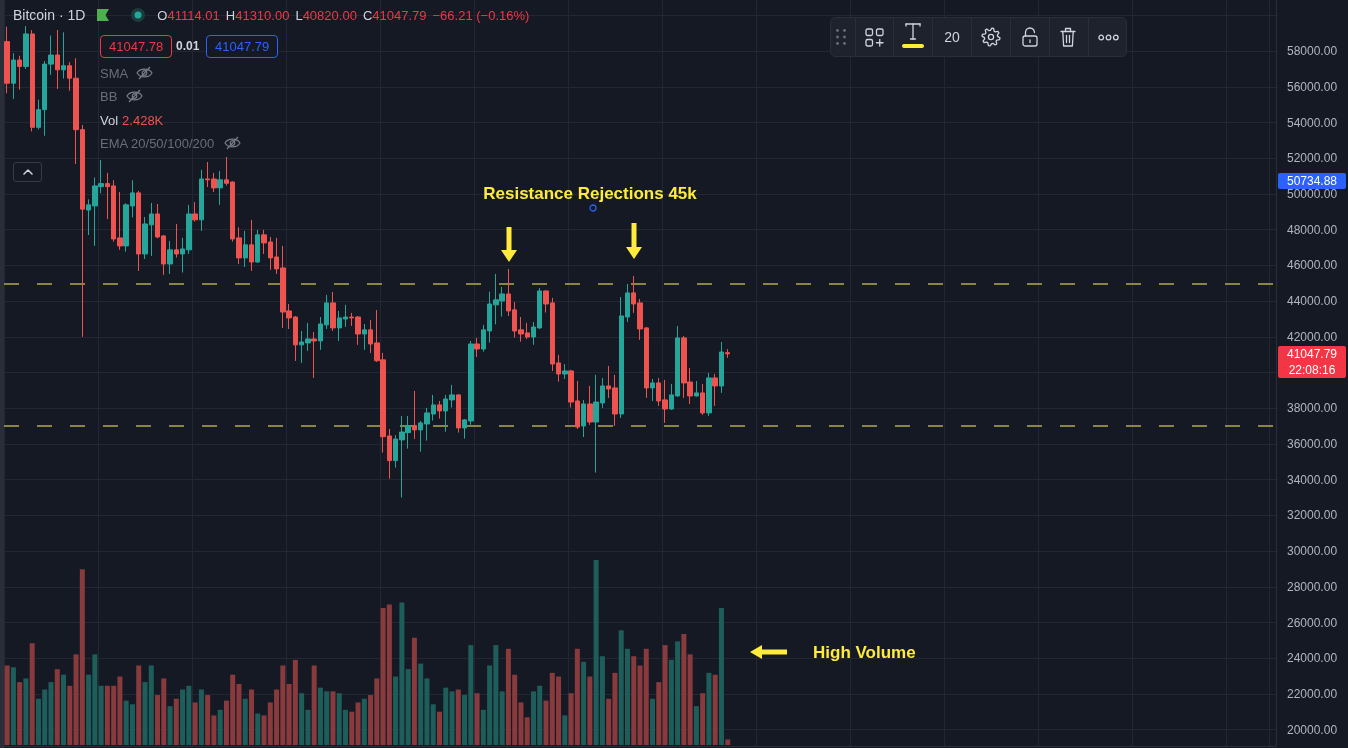 The height and width of the screenshot is (748, 1348). Describe the element at coordinates (1312, 336) in the screenshot. I see `y-tick-label: 42000.00` at that location.